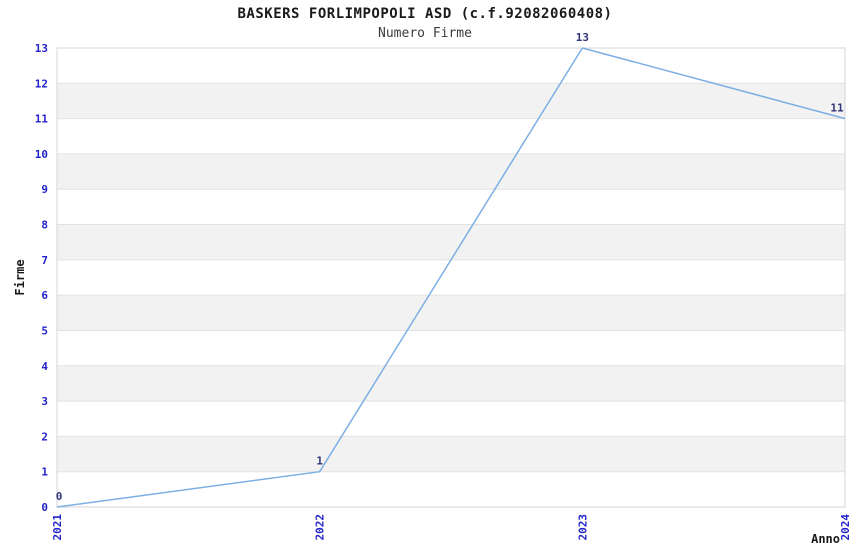 The height and width of the screenshot is (550, 850). I want to click on x-tick-label: 2022, so click(320, 527).